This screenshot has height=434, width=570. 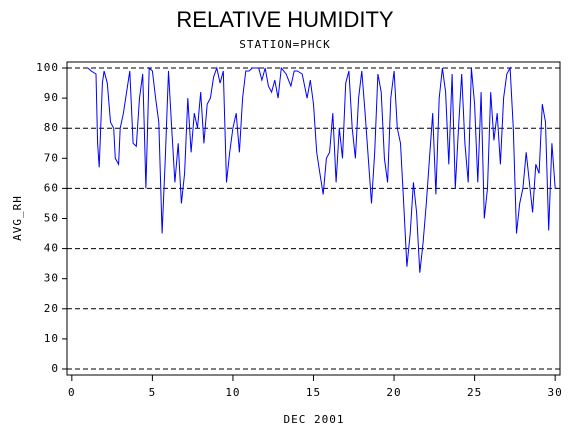 I want to click on y-tick-label: 90, so click(x=51, y=97).